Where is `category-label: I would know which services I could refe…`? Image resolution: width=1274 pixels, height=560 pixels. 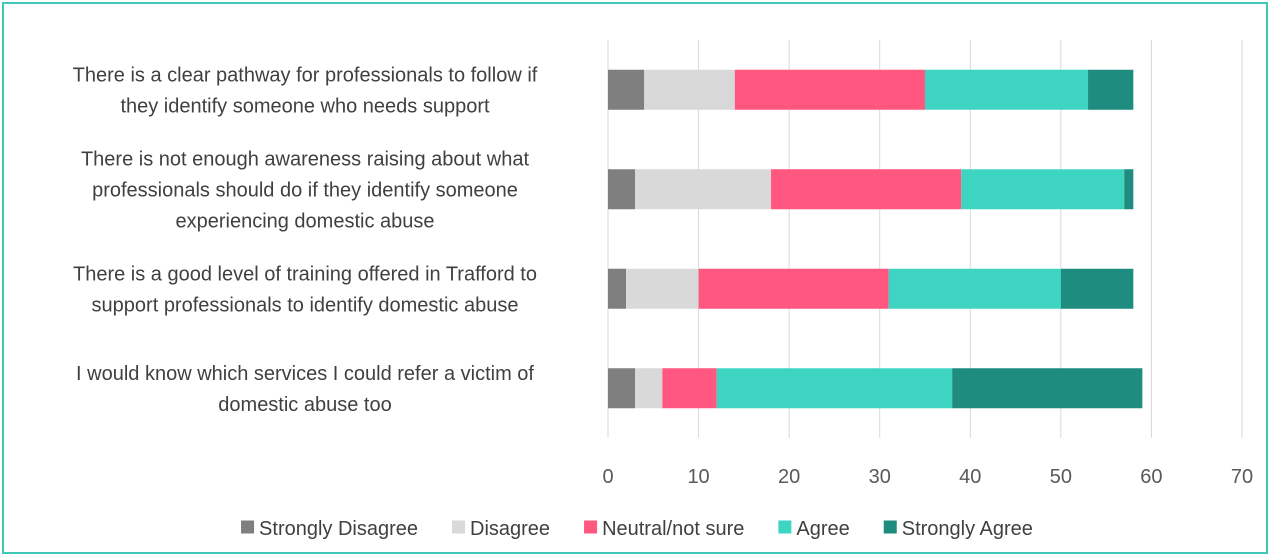
category-label: I would know which services I could refe… is located at coordinates (305, 374).